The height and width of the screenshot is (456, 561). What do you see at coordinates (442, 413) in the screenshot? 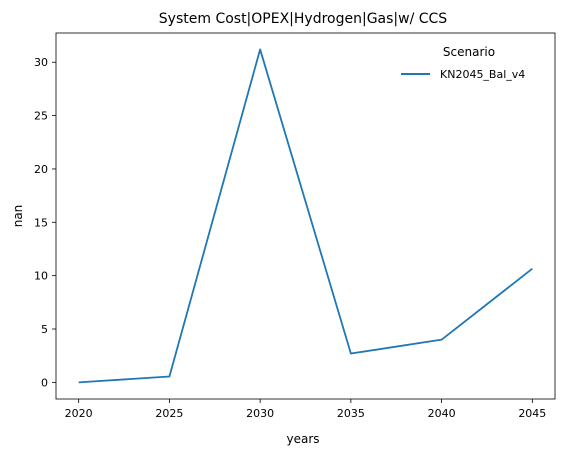
I see `x-tick-label-2040: 2040` at bounding box center [442, 413].